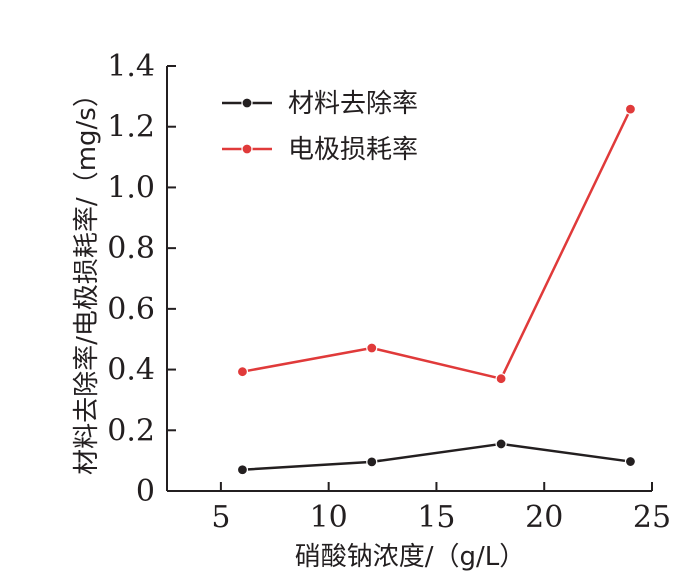 This screenshot has width=694, height=588. I want to click on y-tick-label: 0, so click(145, 491).